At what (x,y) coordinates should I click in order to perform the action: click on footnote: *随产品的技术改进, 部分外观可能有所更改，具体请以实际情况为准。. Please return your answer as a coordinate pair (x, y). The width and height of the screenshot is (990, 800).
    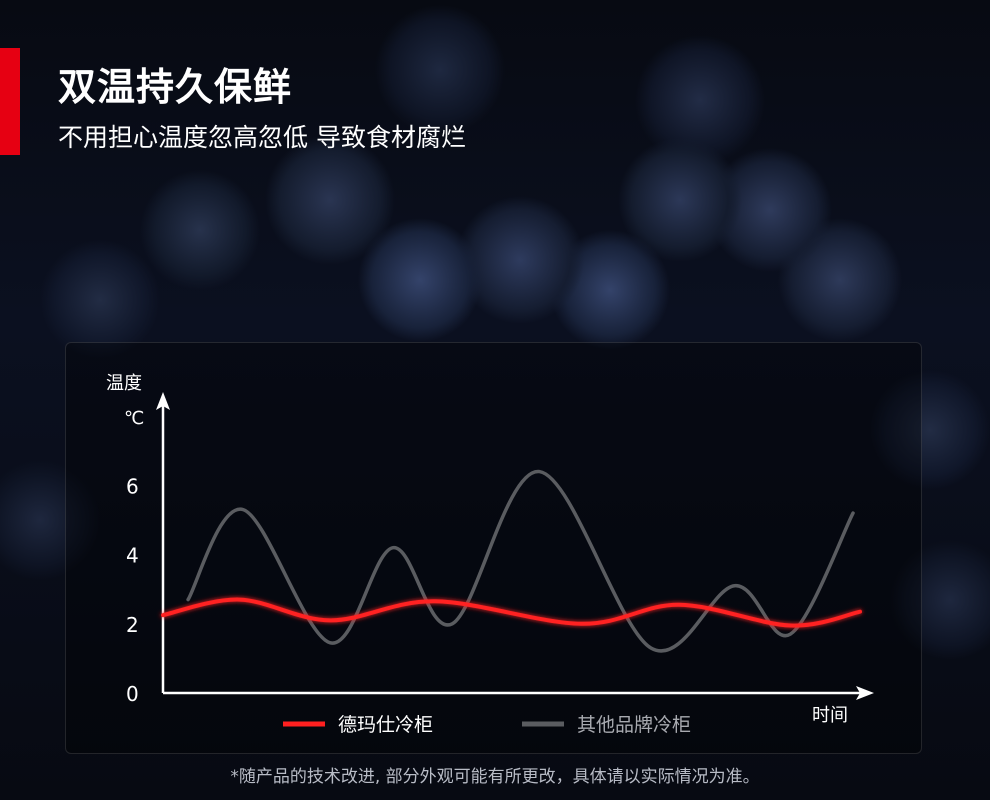
    Looking at the image, I should click on (495, 777).